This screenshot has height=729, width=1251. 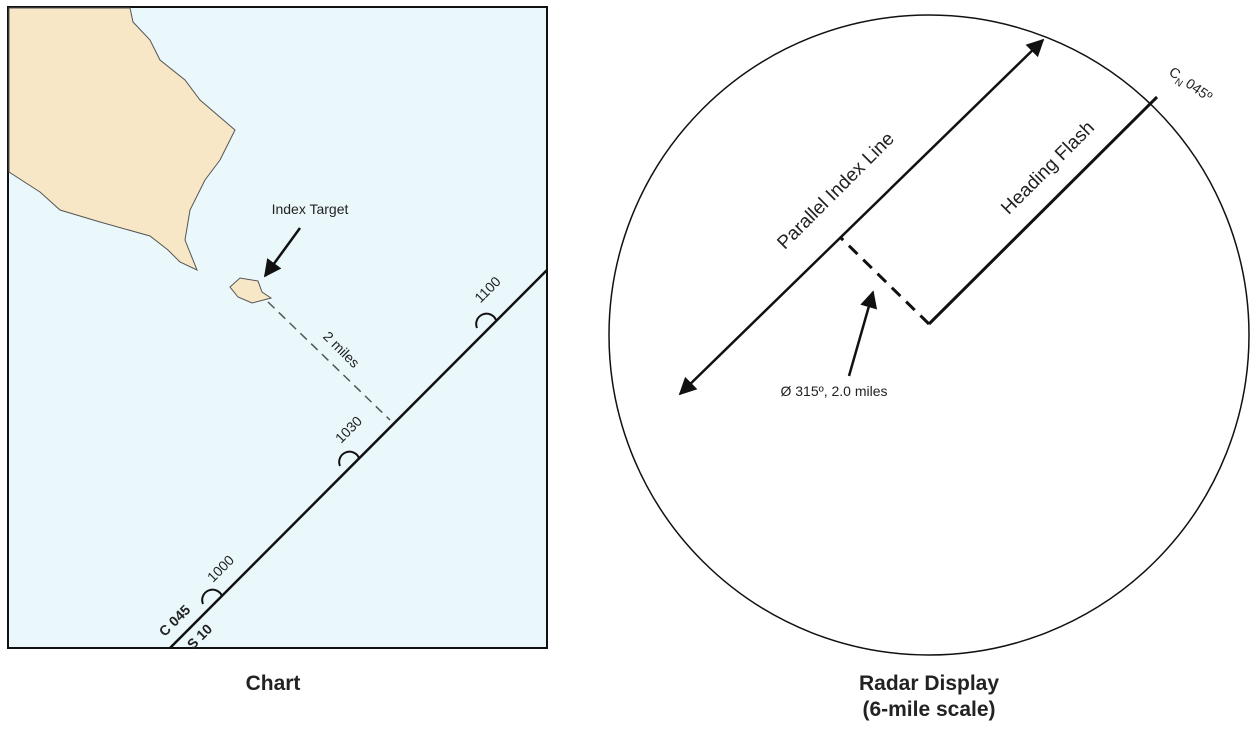 I want to click on distance-line, so click(x=329, y=361).